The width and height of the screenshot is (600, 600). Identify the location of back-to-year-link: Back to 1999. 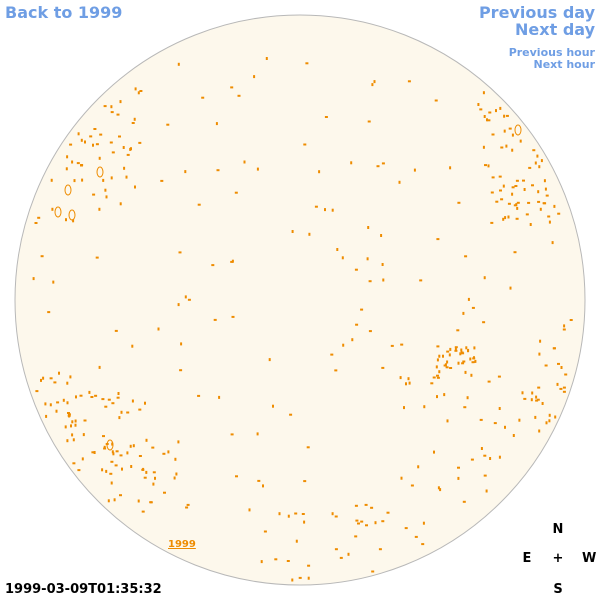
(64, 12).